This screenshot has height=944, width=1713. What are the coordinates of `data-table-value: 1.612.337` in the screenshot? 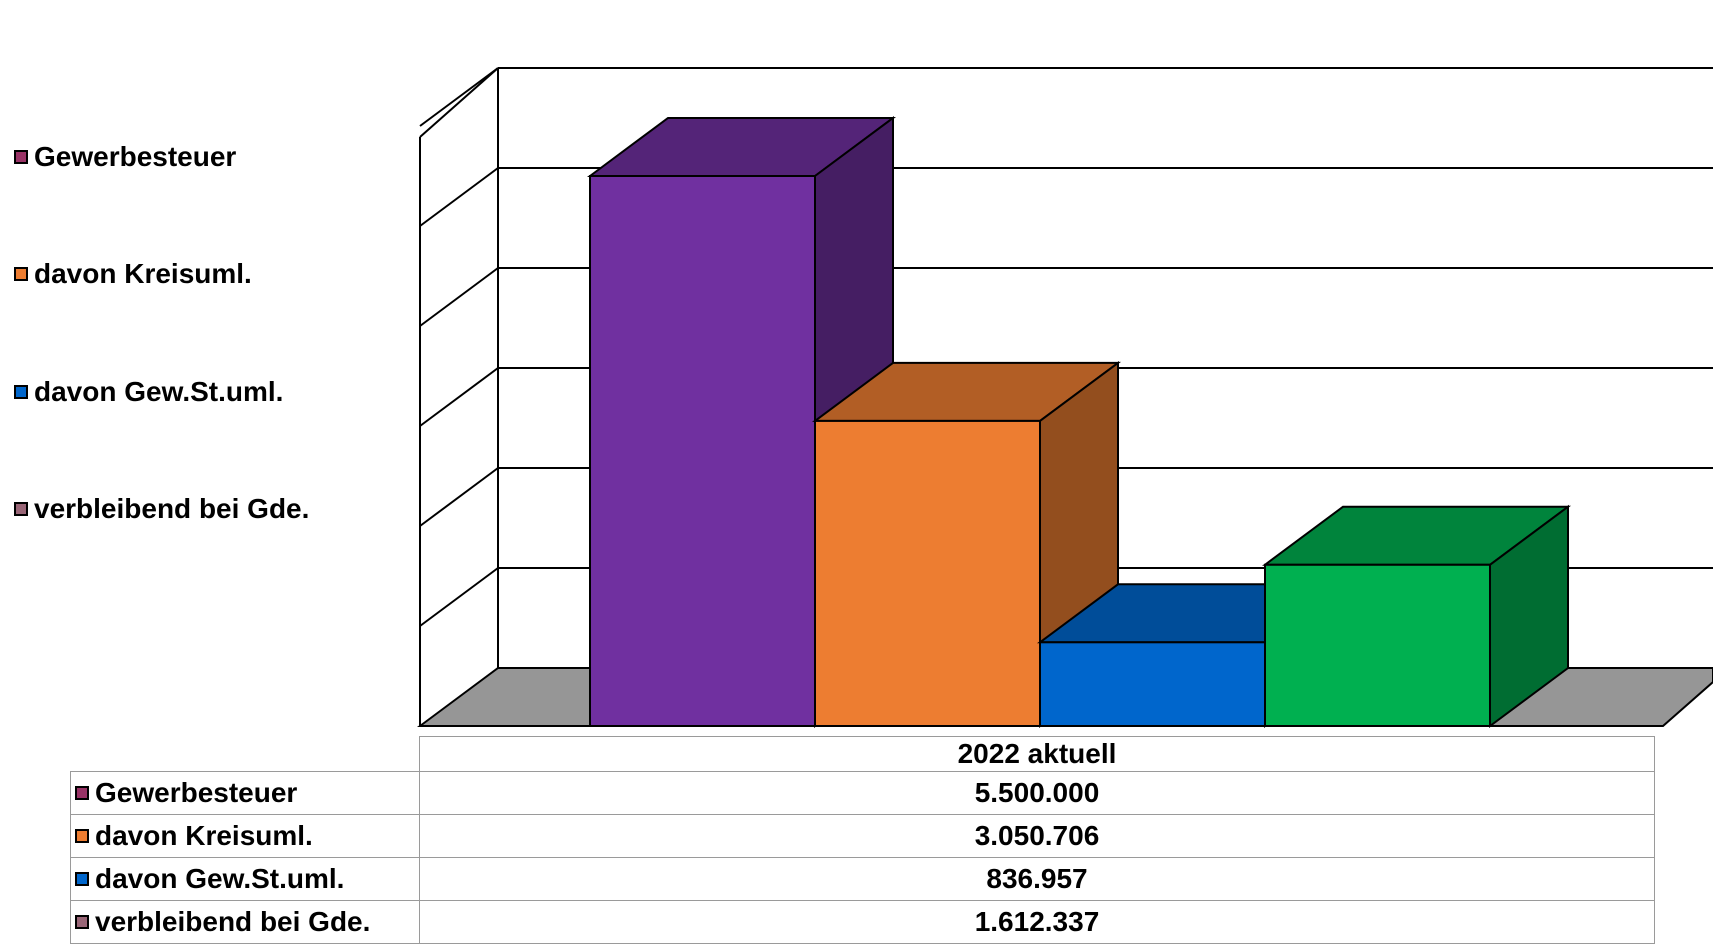 It's located at (1037, 922).